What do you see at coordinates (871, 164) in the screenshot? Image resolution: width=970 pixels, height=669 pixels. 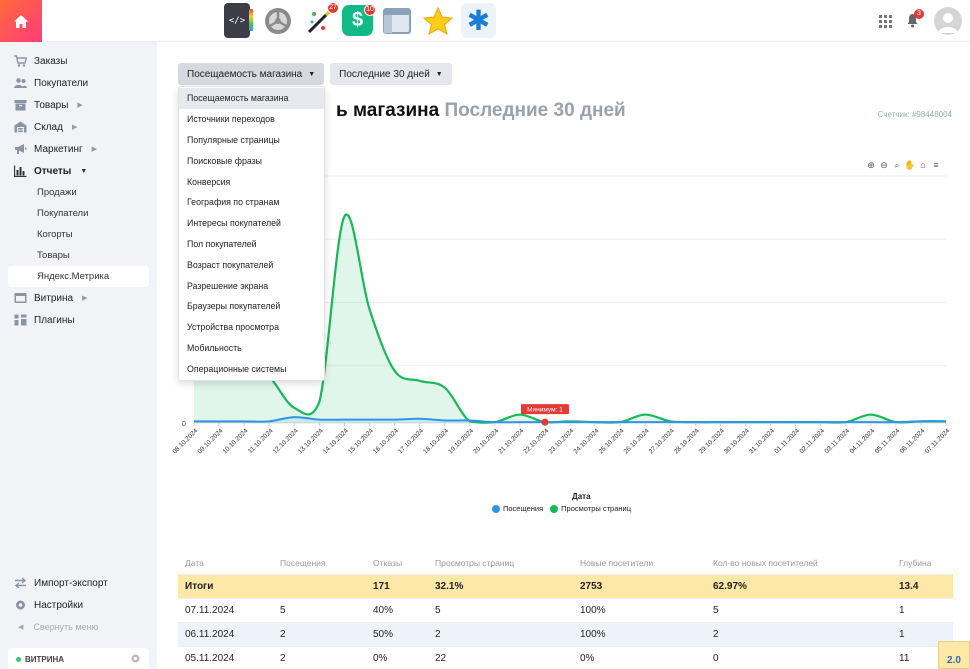 I see `zoom-in-icon: ⊕` at bounding box center [871, 164].